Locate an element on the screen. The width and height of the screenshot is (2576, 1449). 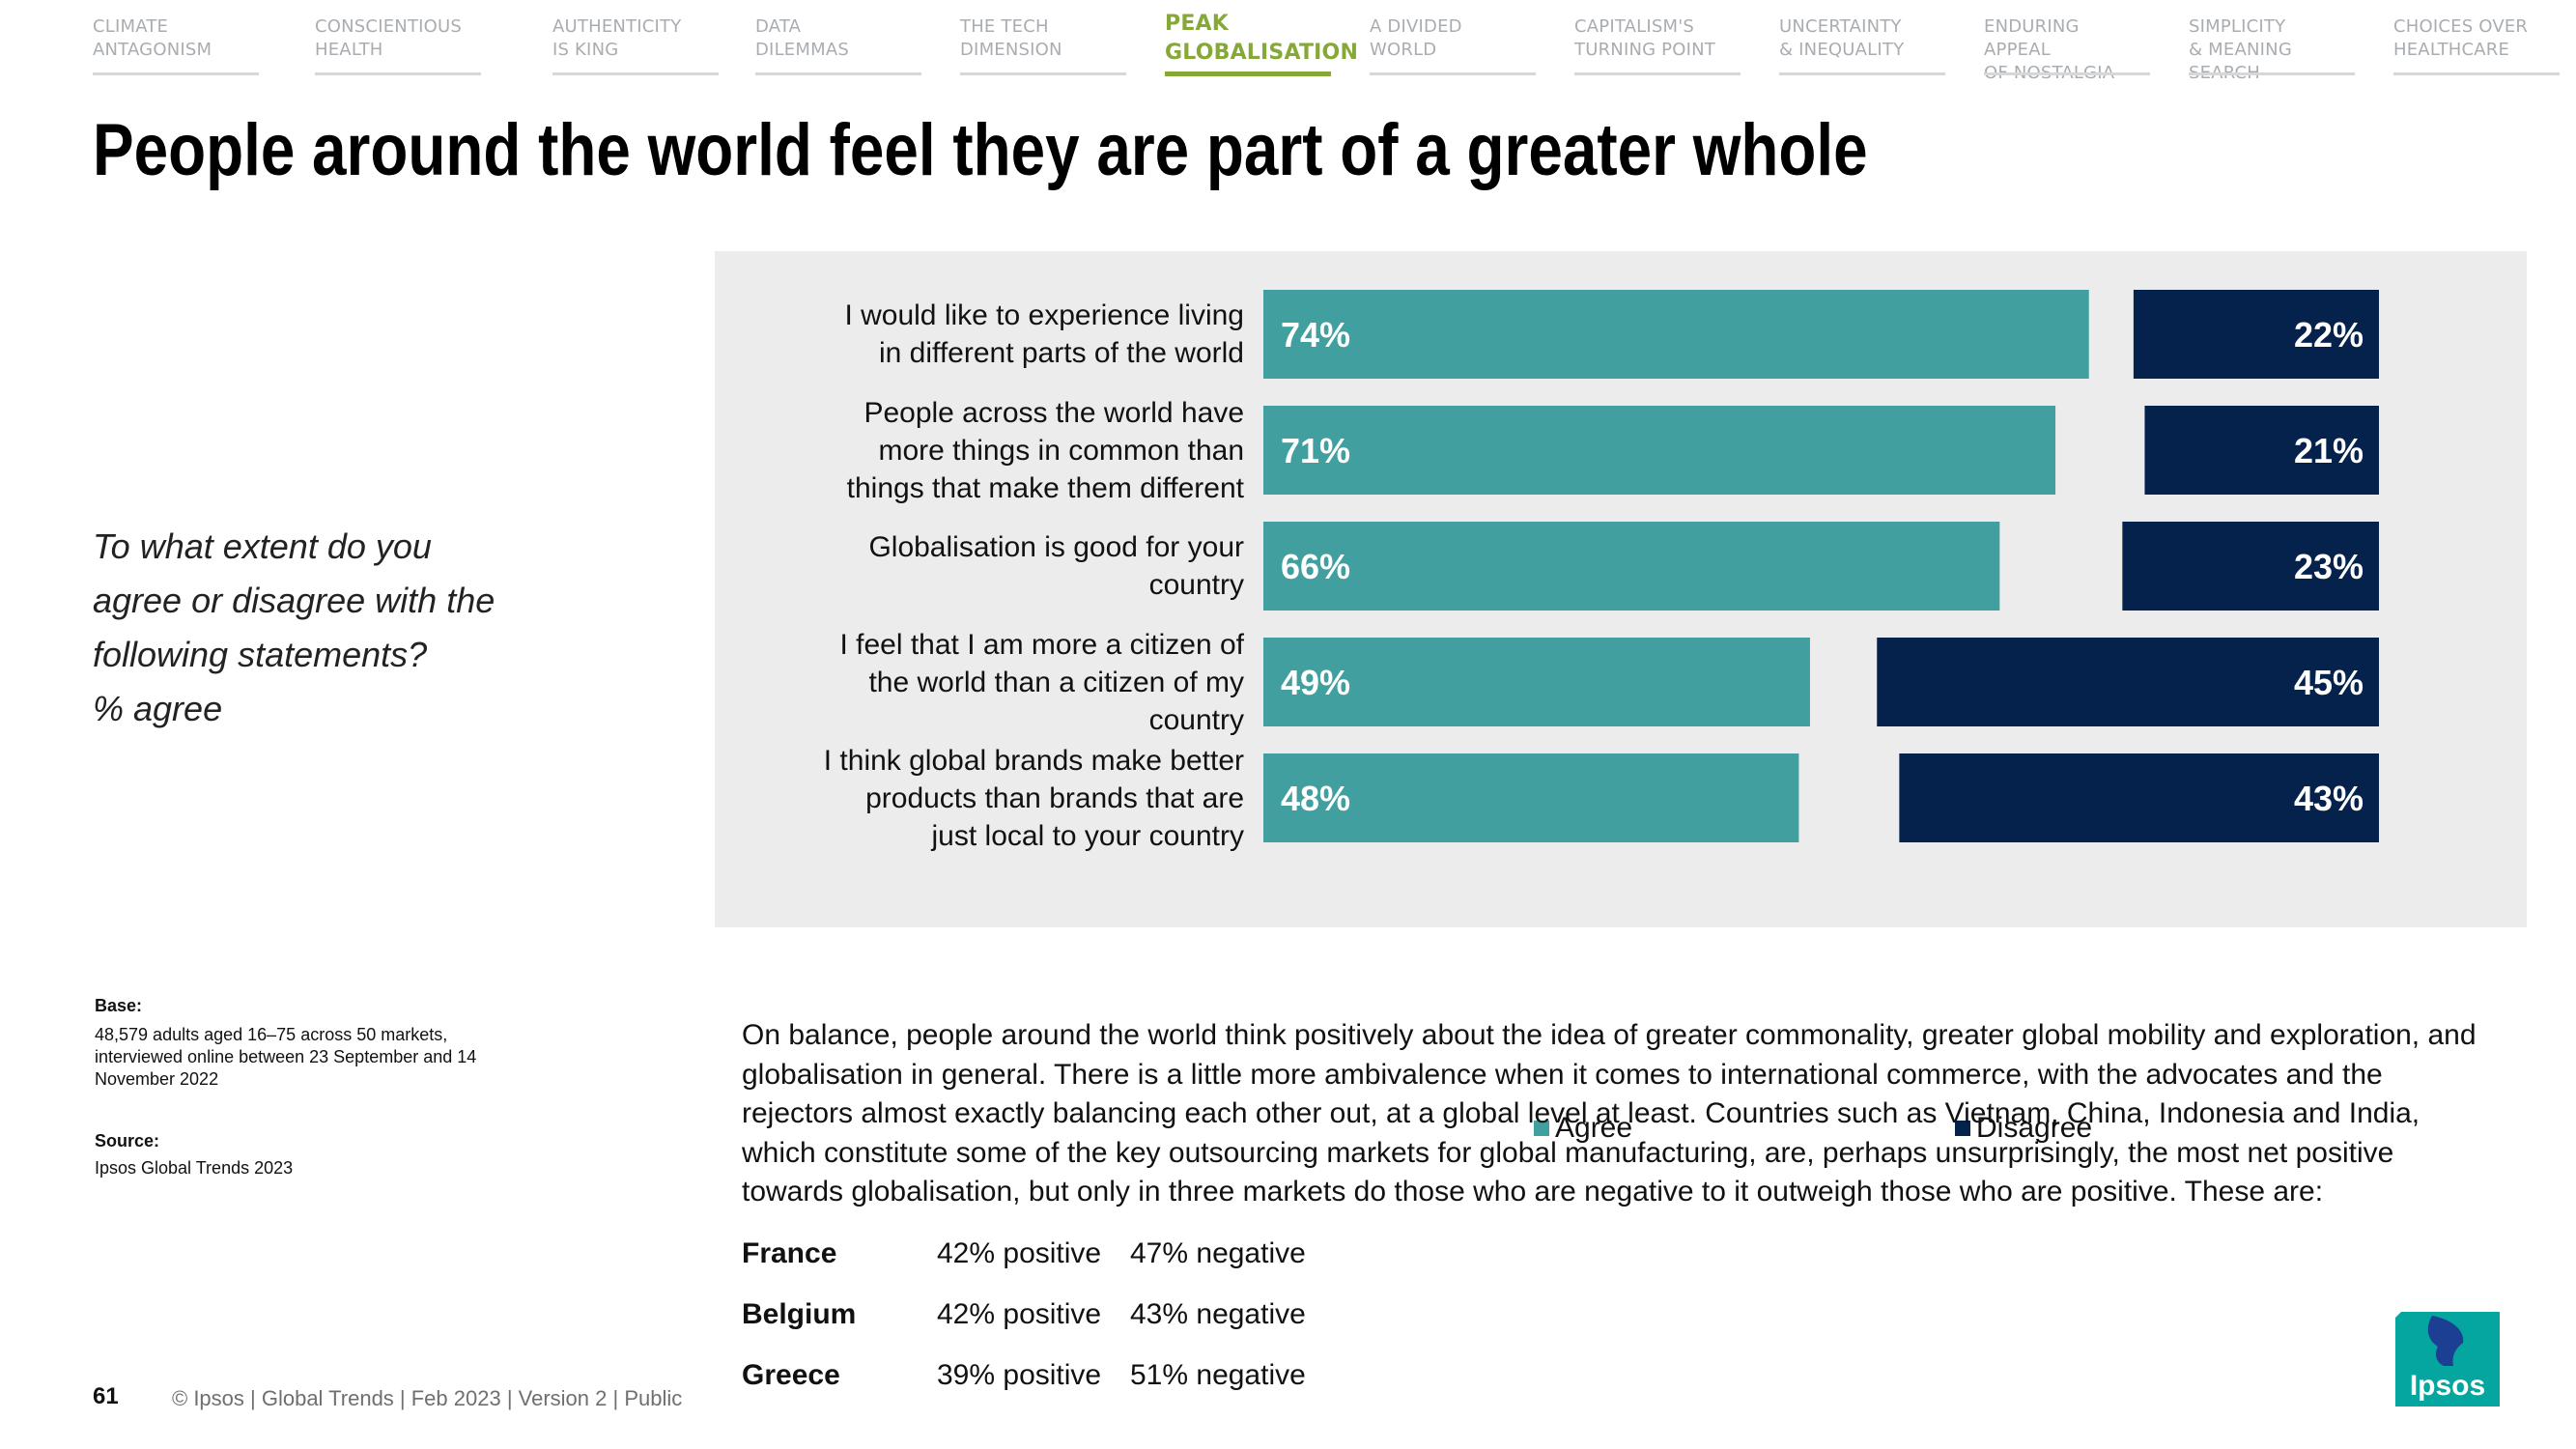
data-label-agree-1: 71% is located at coordinates (1315, 450).